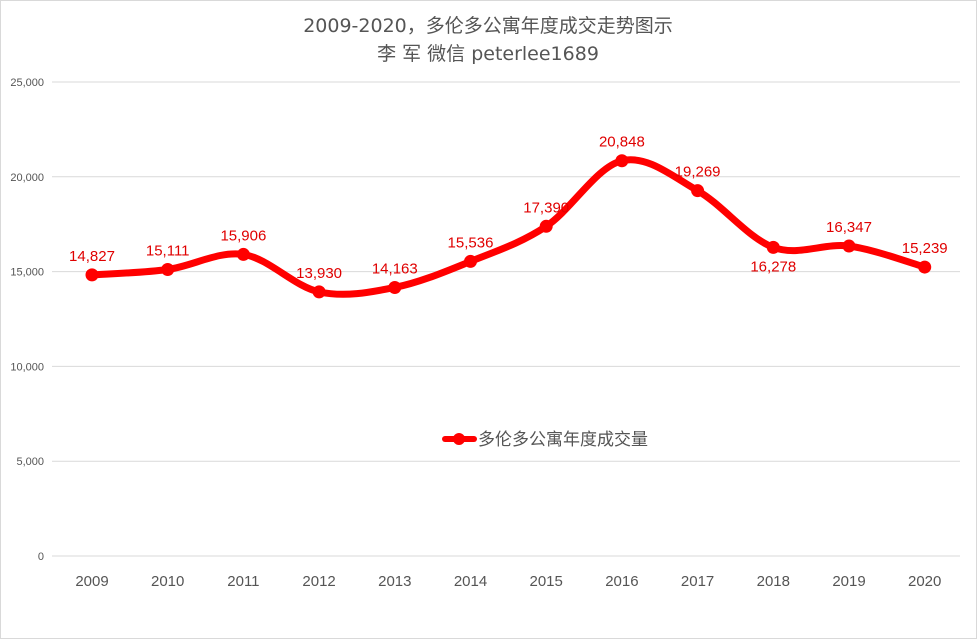 This screenshot has height=639, width=977. Describe the element at coordinates (621, 581) in the screenshot. I see `x-tick-label: 2016` at that location.